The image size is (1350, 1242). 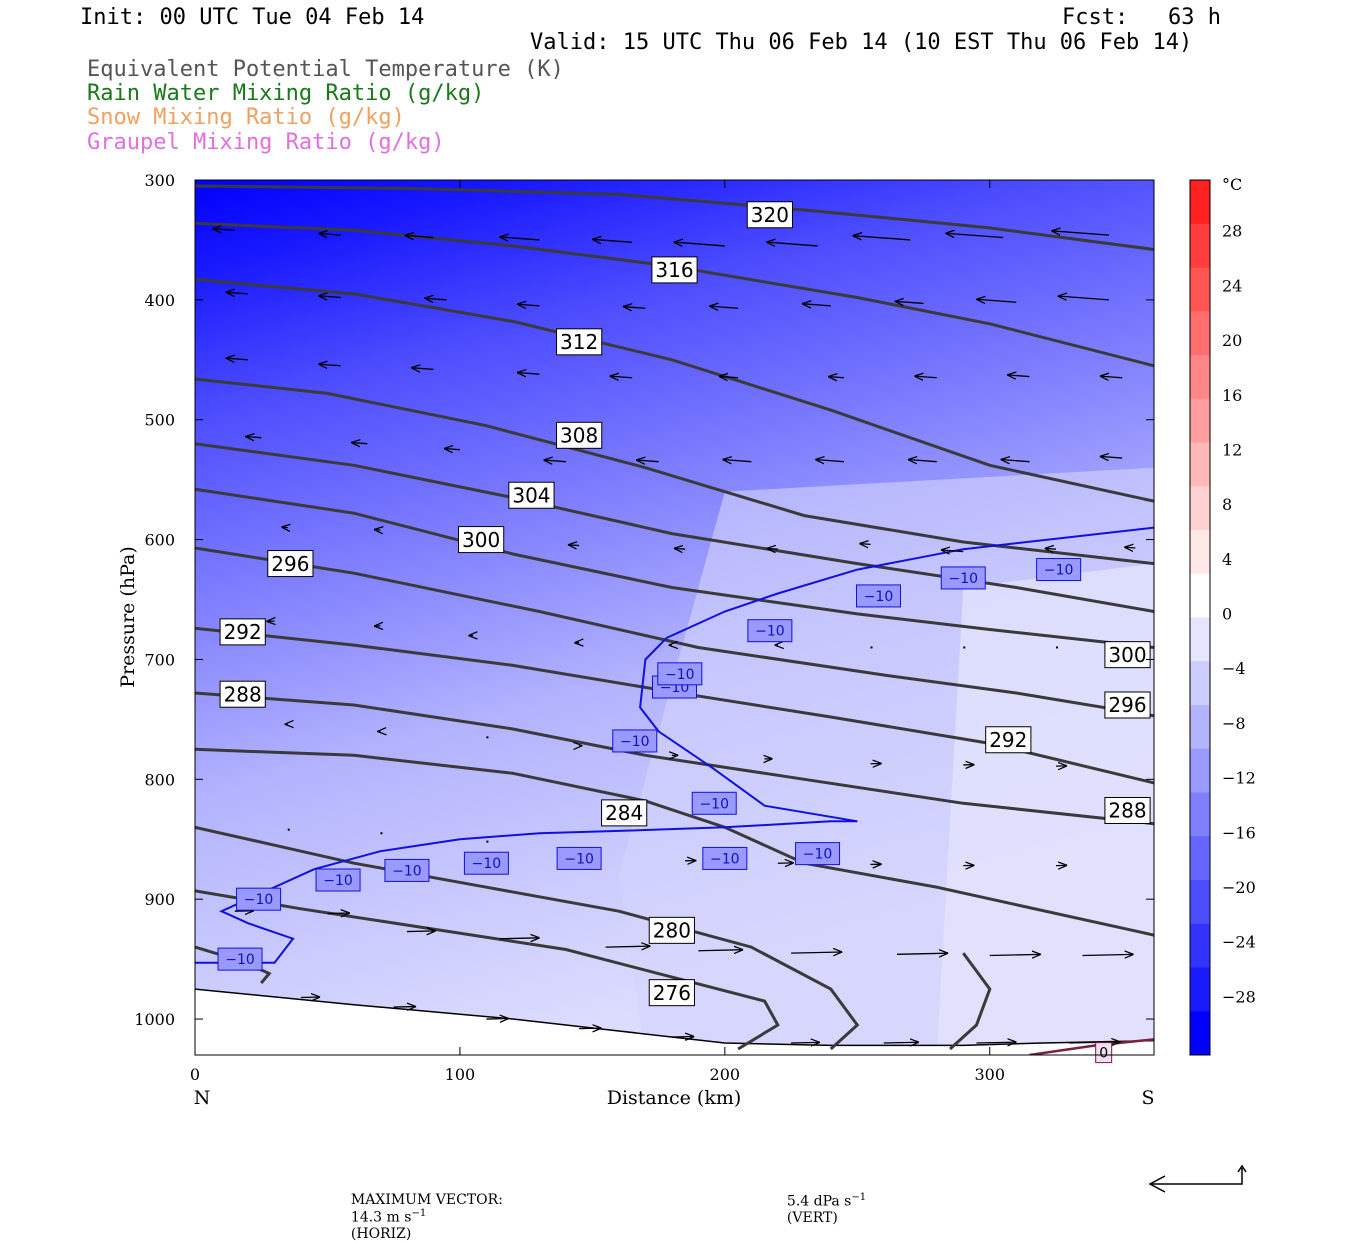 What do you see at coordinates (1239, 832) in the screenshot?
I see `colorbar-tick-label: −16` at bounding box center [1239, 832].